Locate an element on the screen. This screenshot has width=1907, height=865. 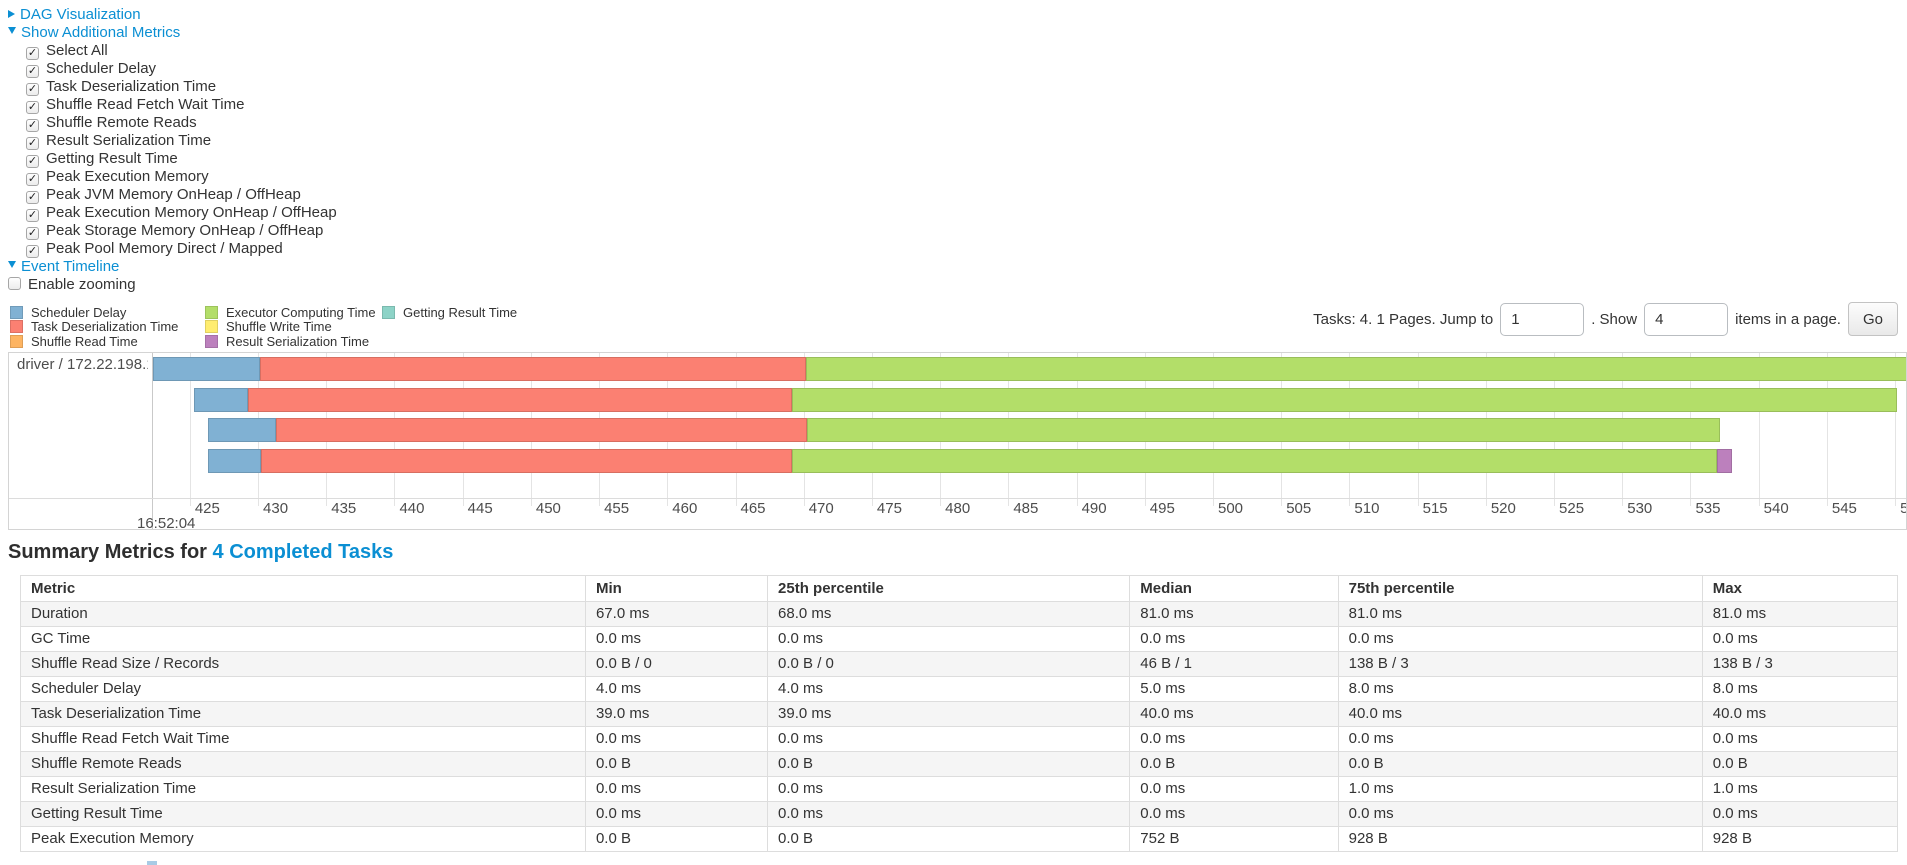
pagination-mid-text: . Show is located at coordinates (1614, 319).